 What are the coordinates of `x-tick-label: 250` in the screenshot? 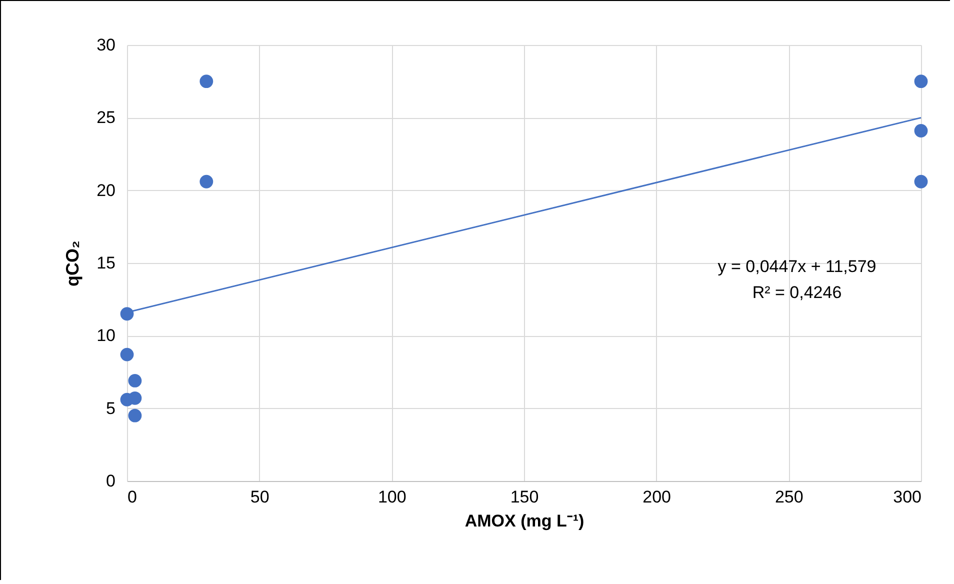 It's located at (789, 497).